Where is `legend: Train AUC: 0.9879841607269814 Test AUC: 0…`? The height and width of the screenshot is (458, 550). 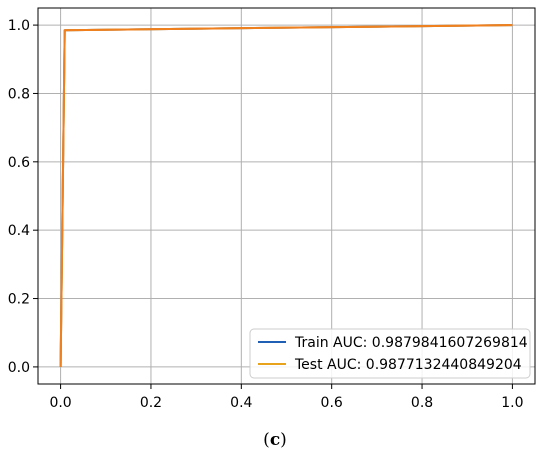
legend: Train AUC: 0.9879841607269814 Test AUC: 0… is located at coordinates (390, 353).